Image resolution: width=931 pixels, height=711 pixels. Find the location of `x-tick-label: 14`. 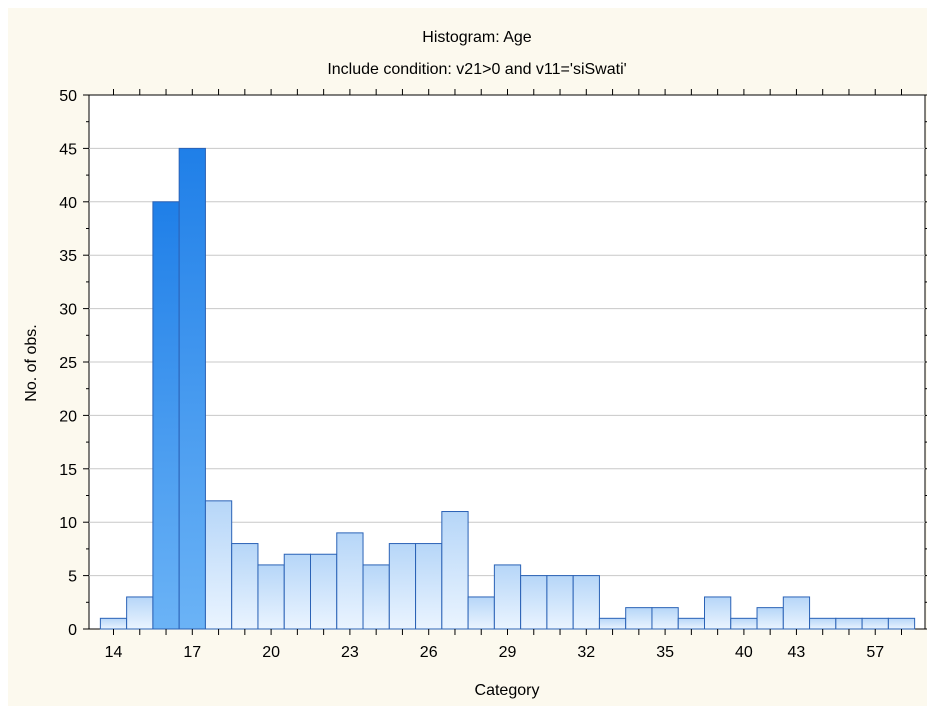

x-tick-label: 14 is located at coordinates (114, 652).